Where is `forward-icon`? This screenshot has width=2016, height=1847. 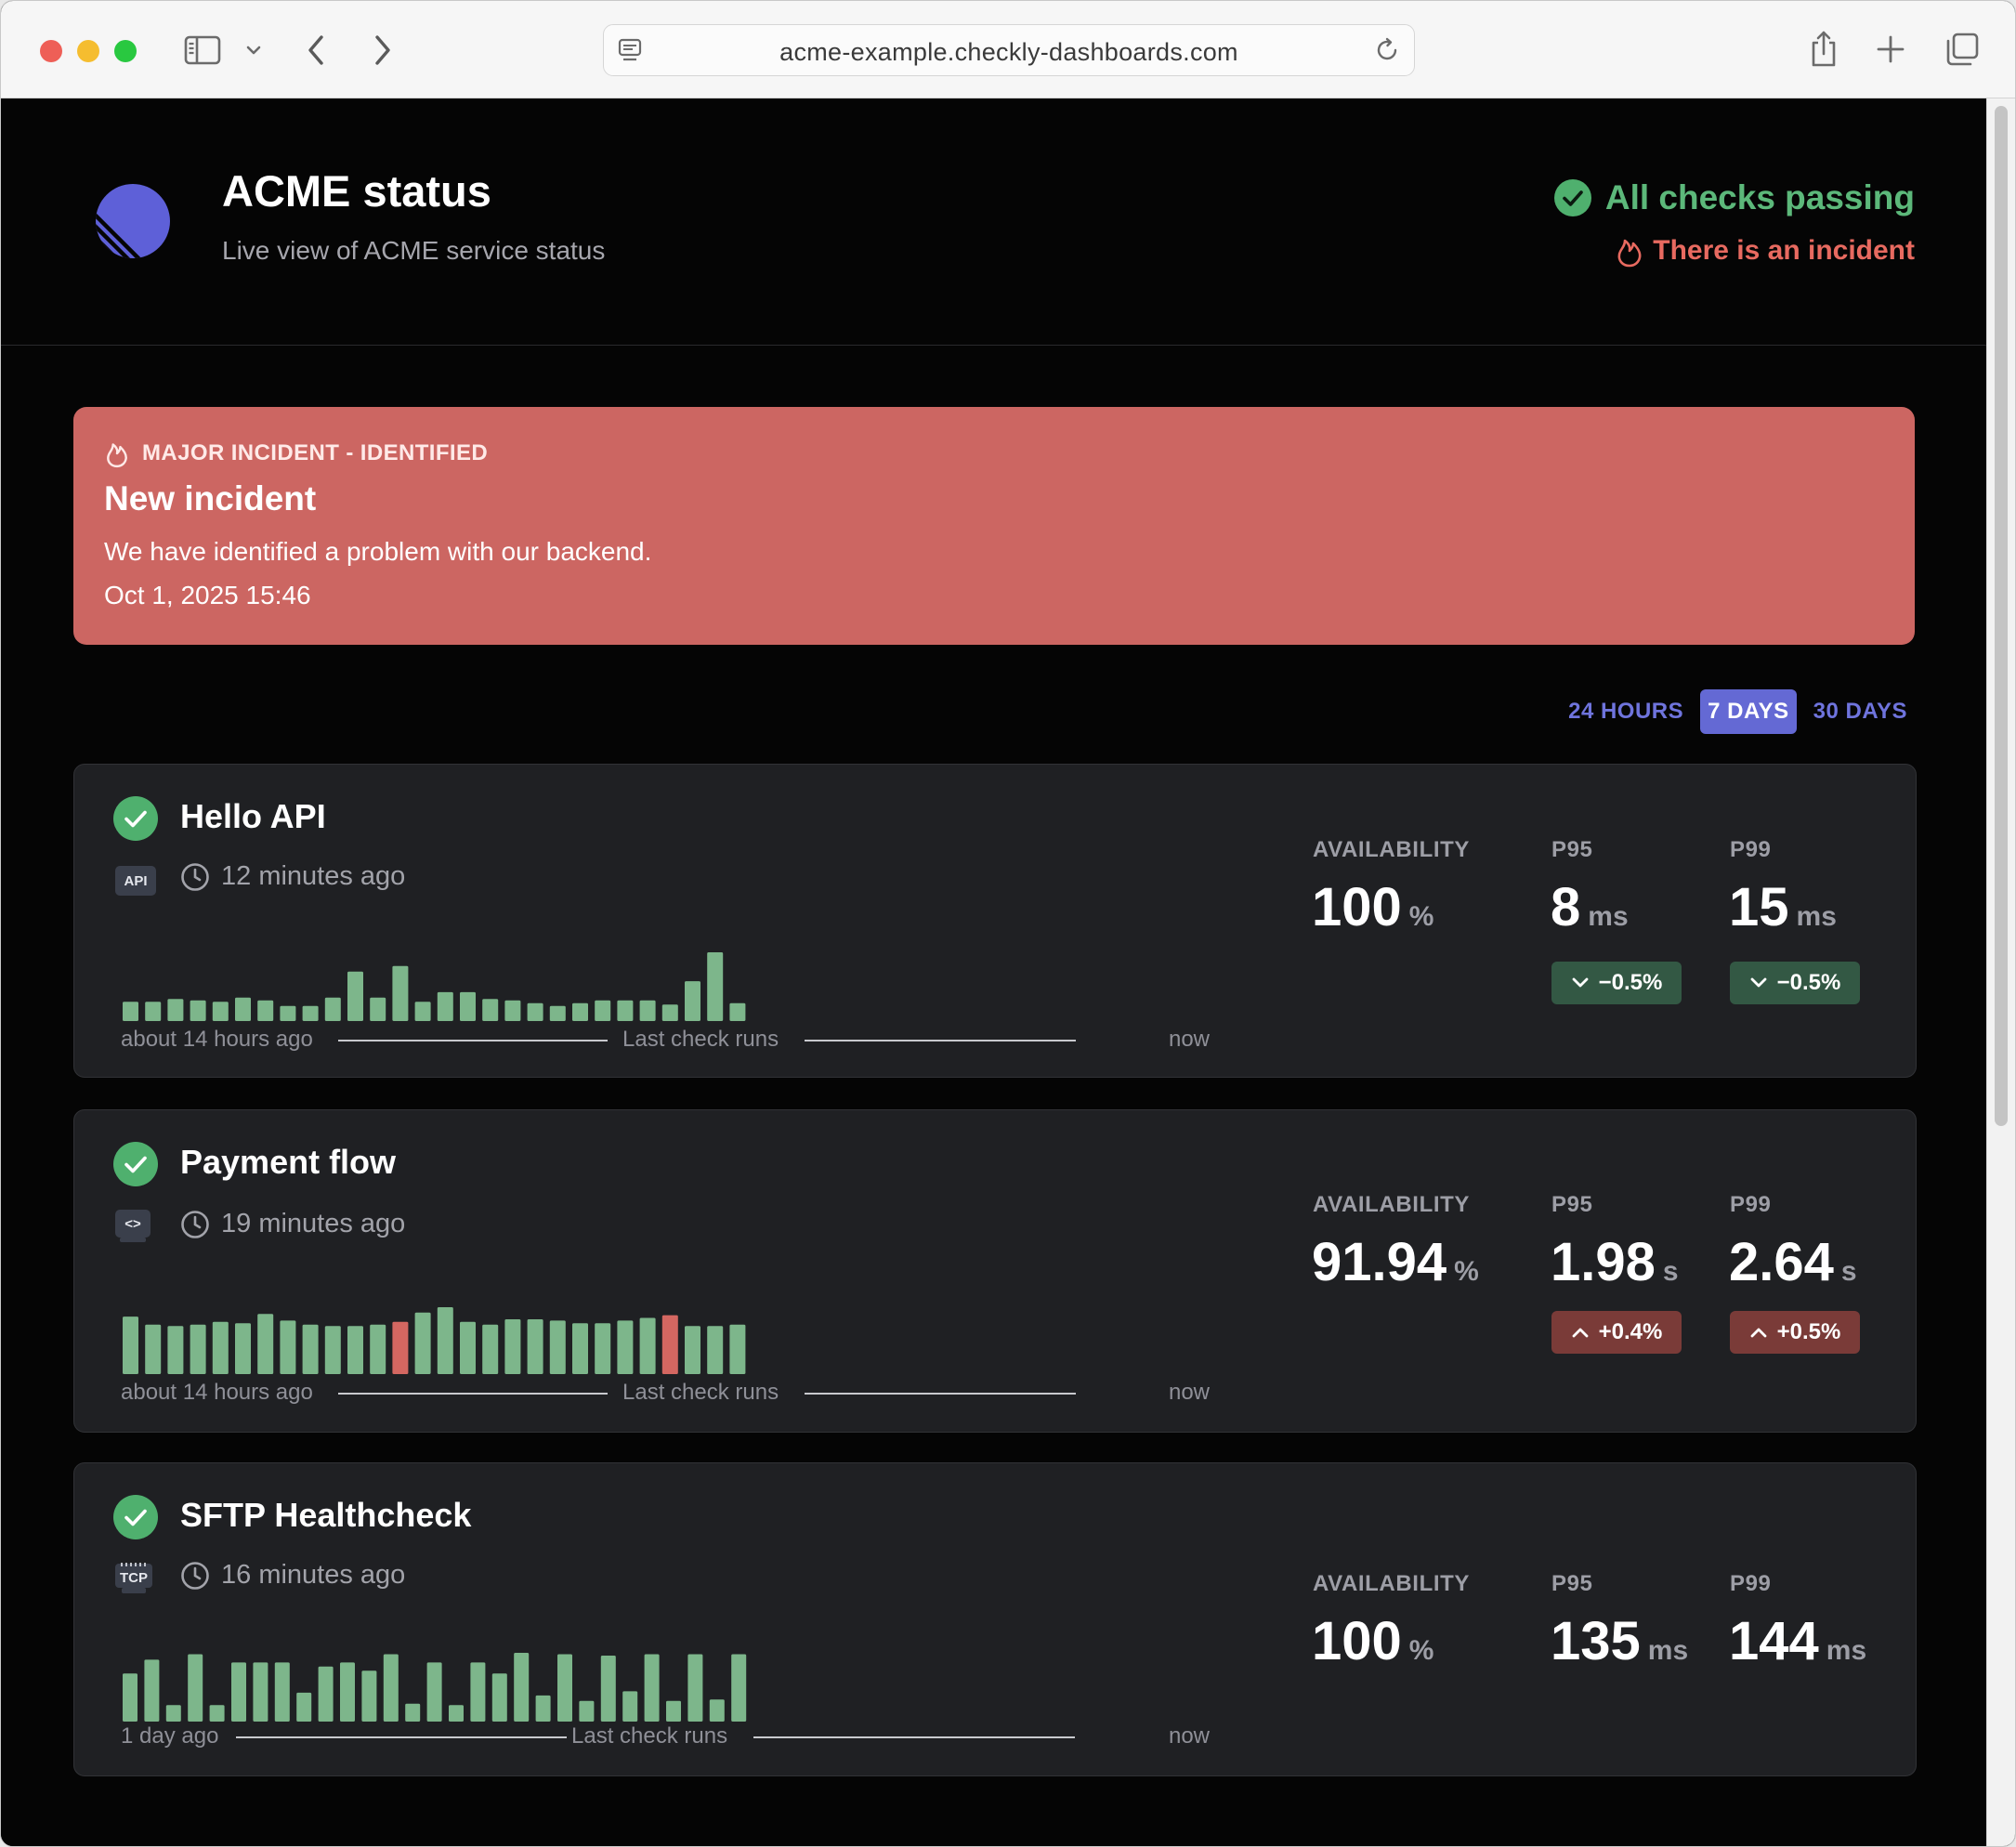 forward-icon is located at coordinates (383, 50).